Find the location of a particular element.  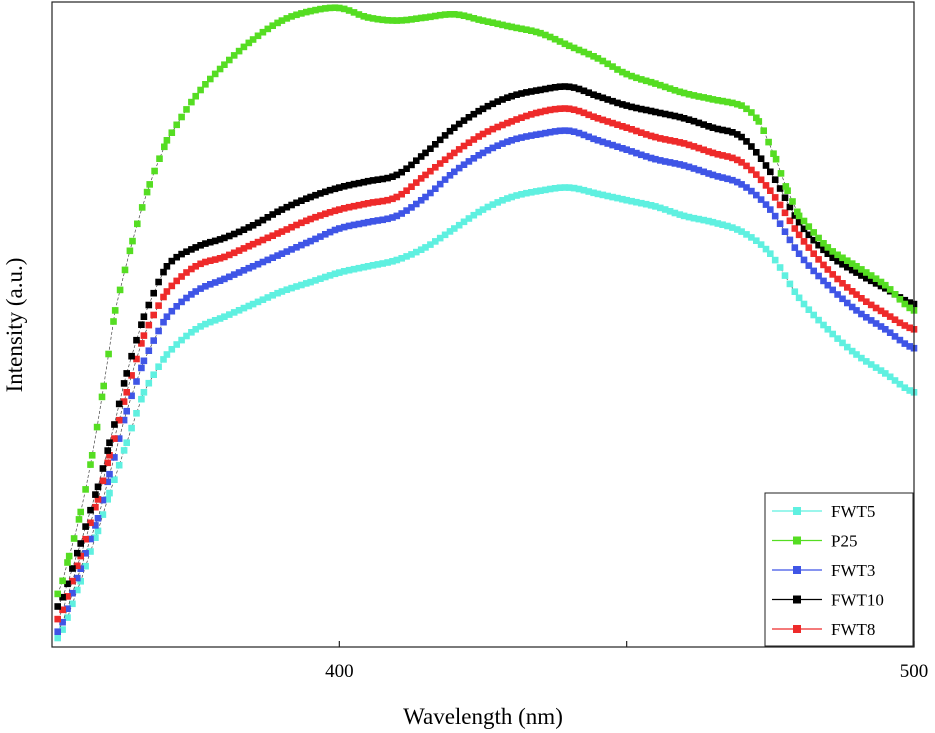

legend-entry-fwt5: FWT5 is located at coordinates (823, 511).